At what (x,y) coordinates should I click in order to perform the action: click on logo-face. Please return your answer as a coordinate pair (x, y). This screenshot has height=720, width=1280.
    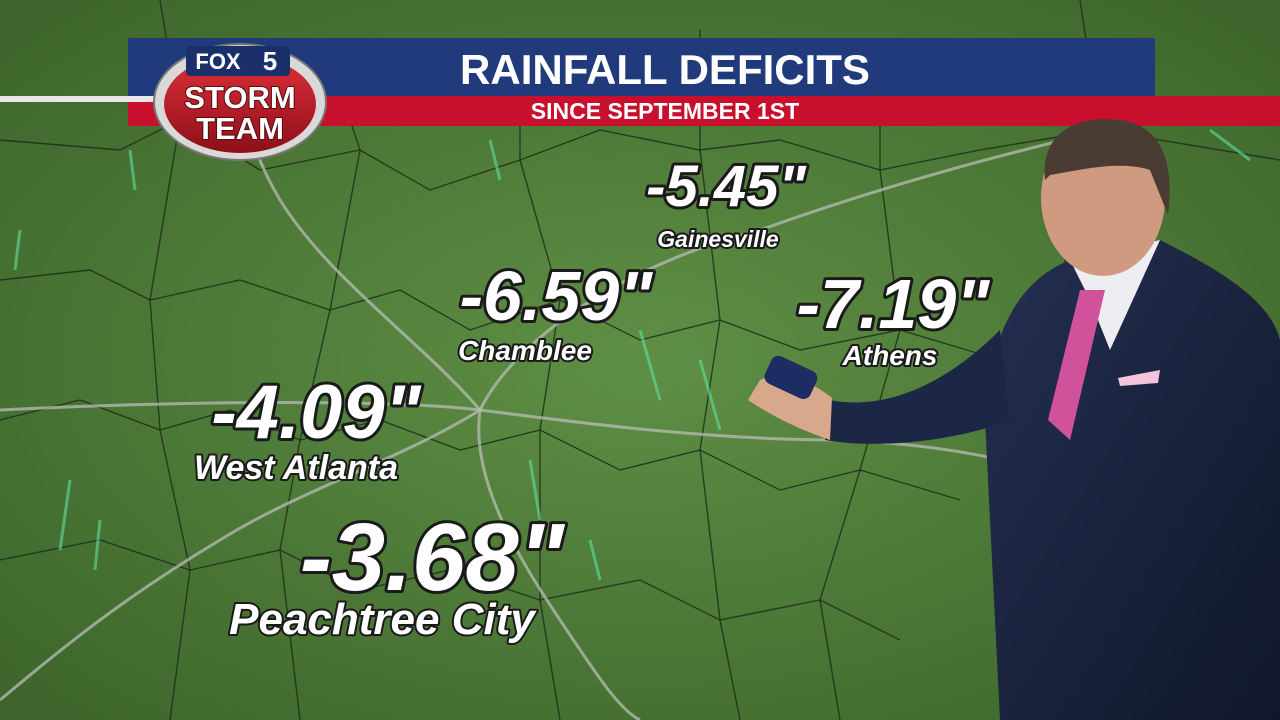
    Looking at the image, I should click on (240, 104).